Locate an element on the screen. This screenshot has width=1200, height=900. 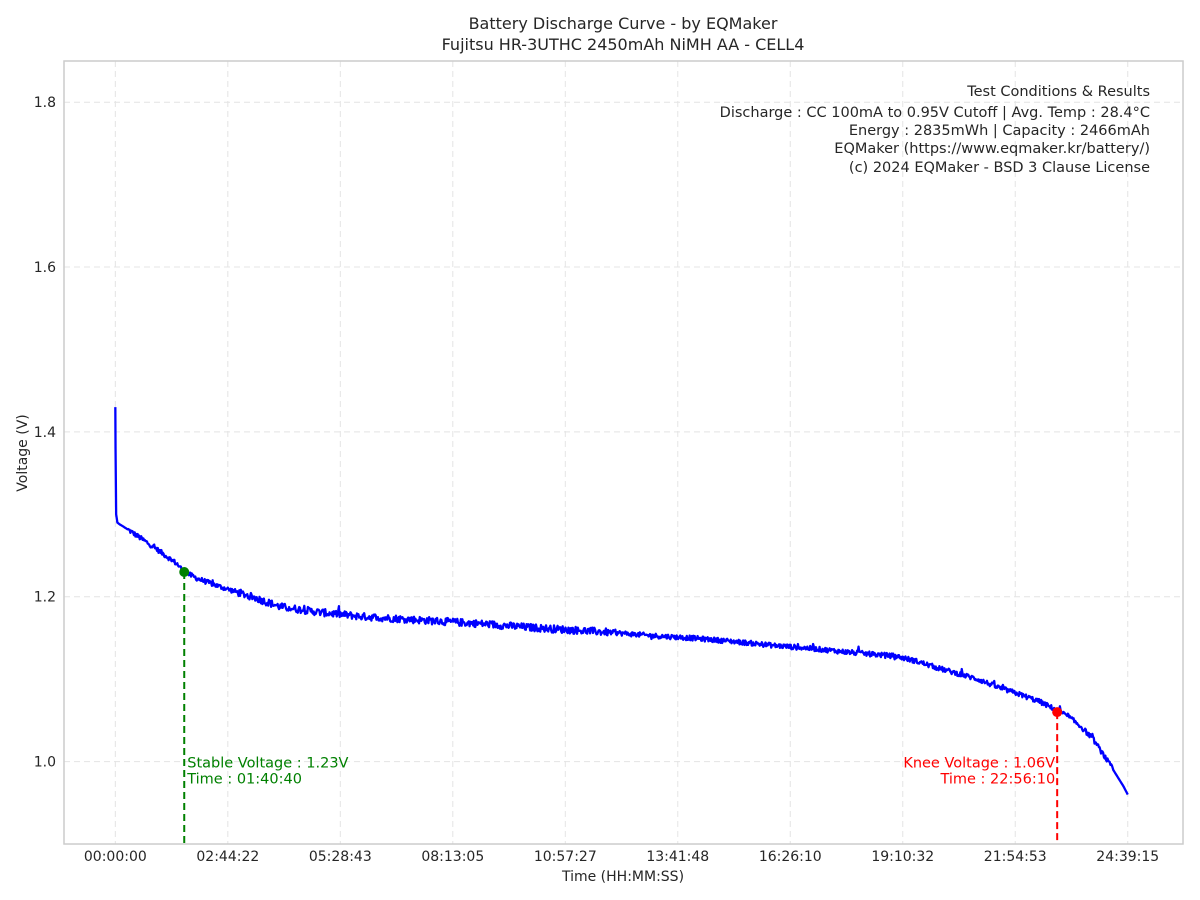
x-tick-label: 13:41:48 is located at coordinates (677, 857).